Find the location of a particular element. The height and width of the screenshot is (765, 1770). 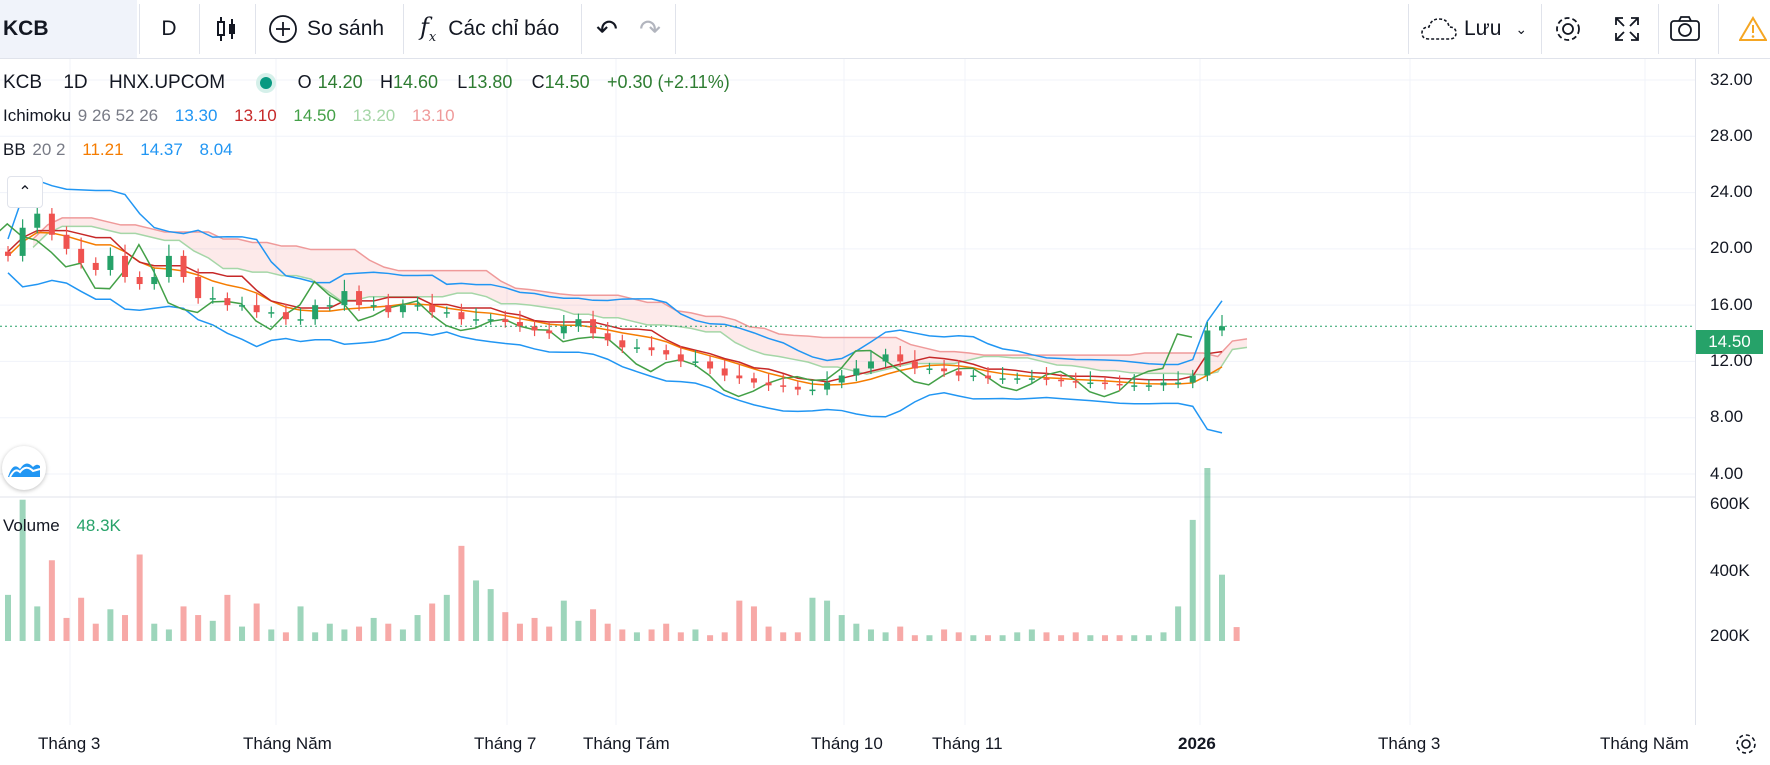

collapse-legend-button: ⌃ is located at coordinates (25, 192).